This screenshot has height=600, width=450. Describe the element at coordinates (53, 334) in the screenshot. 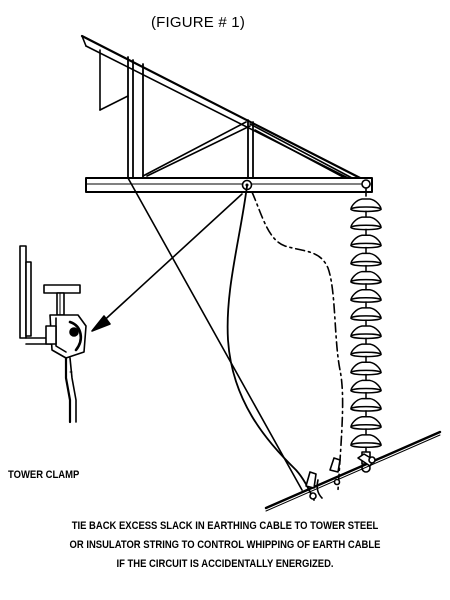

I see `tower-clamp-detail` at that location.